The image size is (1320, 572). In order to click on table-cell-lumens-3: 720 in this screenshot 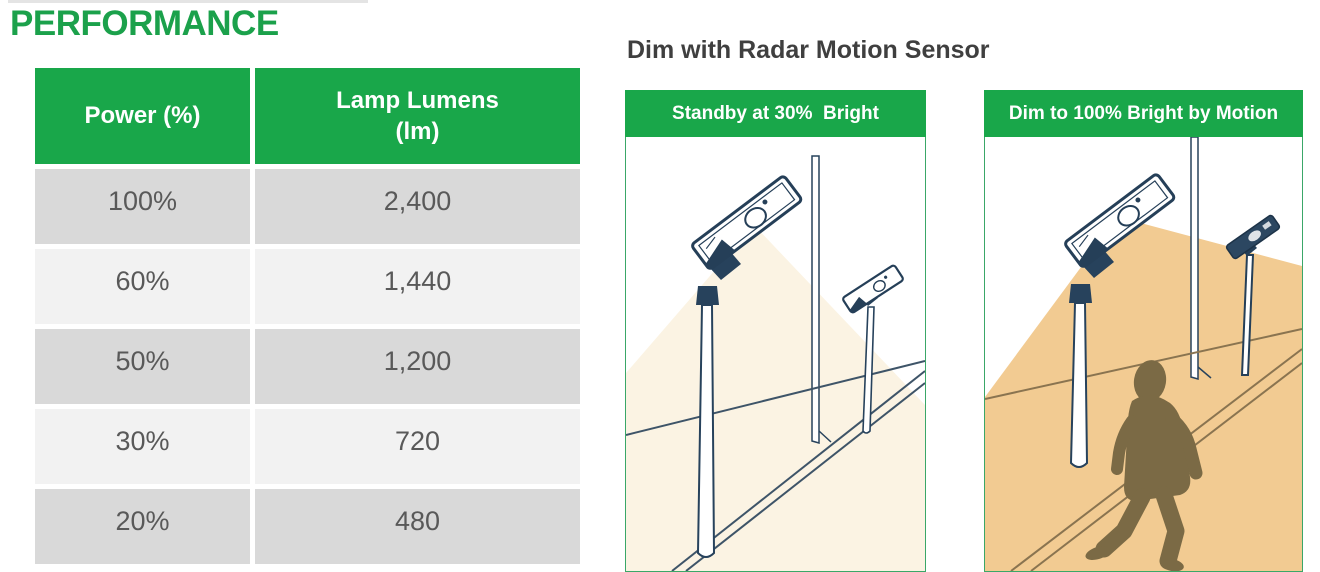, I will do `click(417, 446)`.